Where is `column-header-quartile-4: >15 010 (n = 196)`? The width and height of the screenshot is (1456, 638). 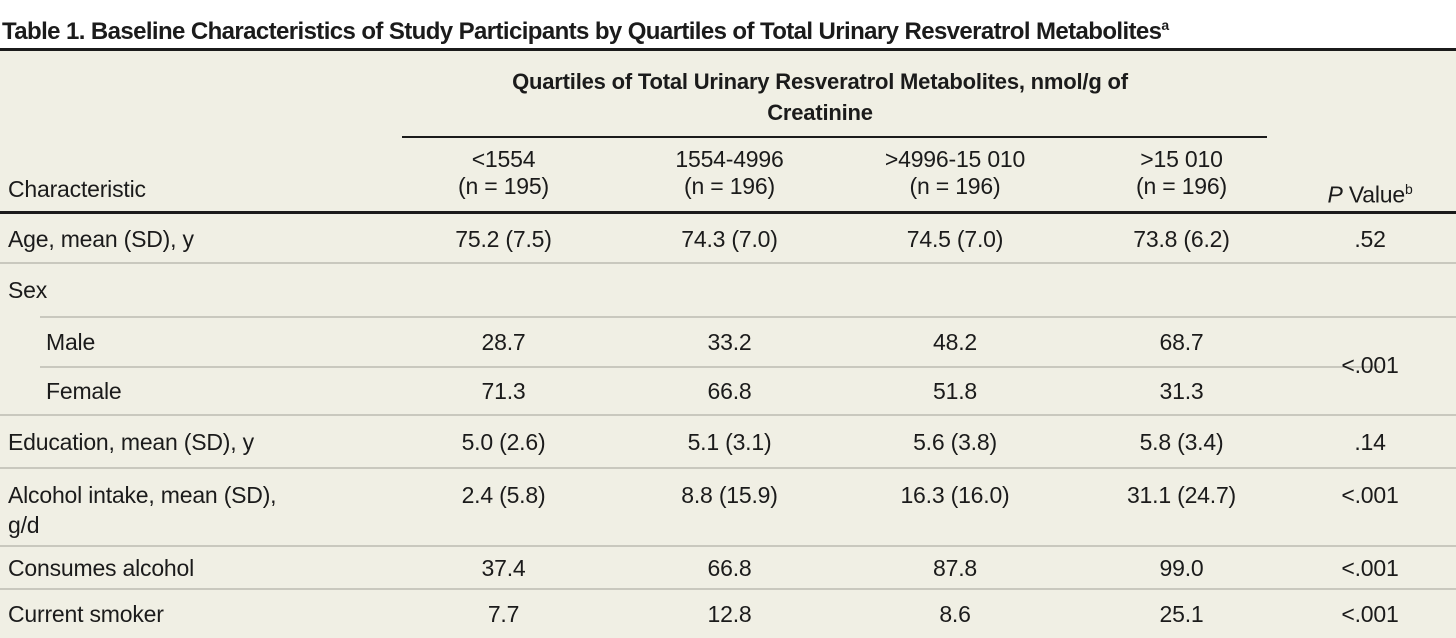 column-header-quartile-4: >15 010 (n = 196) is located at coordinates (1181, 173).